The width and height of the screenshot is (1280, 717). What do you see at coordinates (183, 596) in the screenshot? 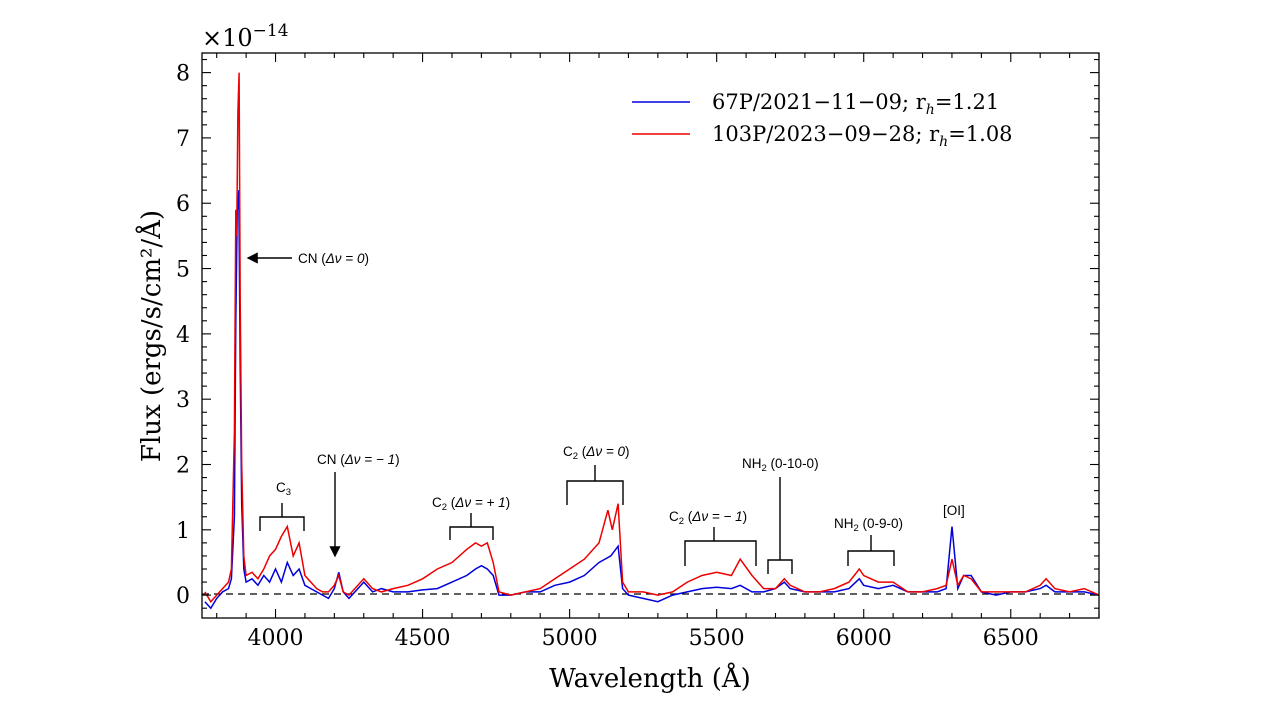
I see `y-tick-label: 0` at bounding box center [183, 596].